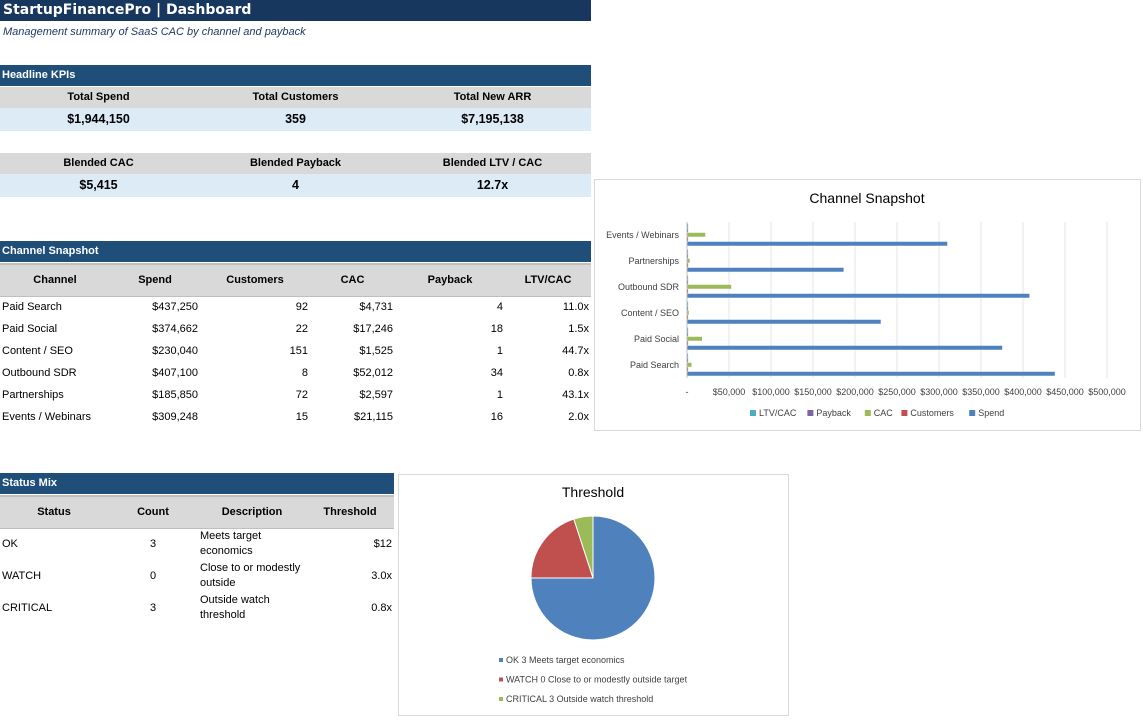  I want to click on kpi-value-total-customers: 359, so click(295, 119).